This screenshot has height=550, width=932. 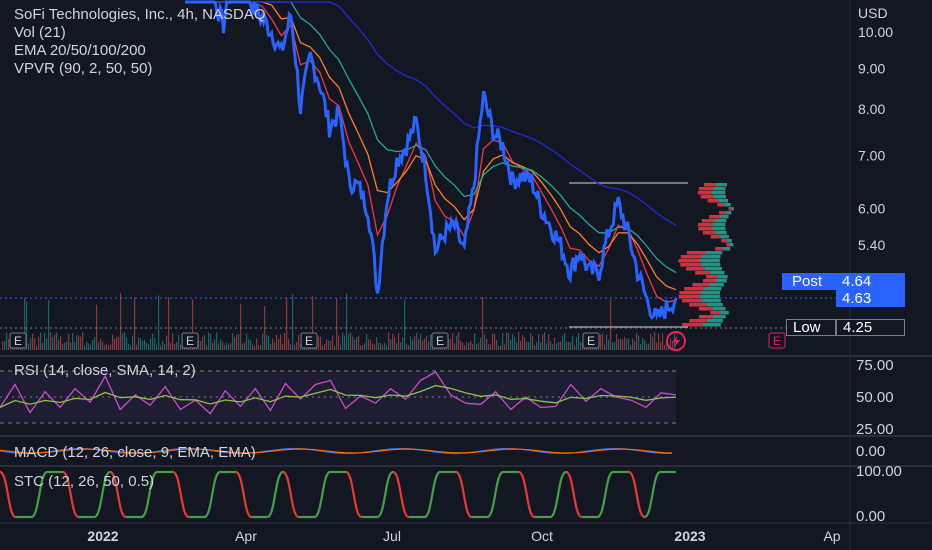 I want to click on dividend-flash-icon, so click(x=676, y=341).